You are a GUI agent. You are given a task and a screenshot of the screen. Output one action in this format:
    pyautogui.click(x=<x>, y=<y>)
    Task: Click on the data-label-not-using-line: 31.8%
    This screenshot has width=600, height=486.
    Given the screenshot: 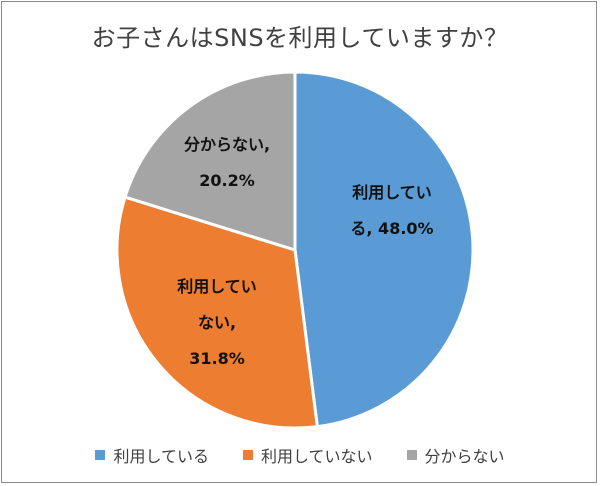 What is the action you would take?
    pyautogui.click(x=217, y=358)
    